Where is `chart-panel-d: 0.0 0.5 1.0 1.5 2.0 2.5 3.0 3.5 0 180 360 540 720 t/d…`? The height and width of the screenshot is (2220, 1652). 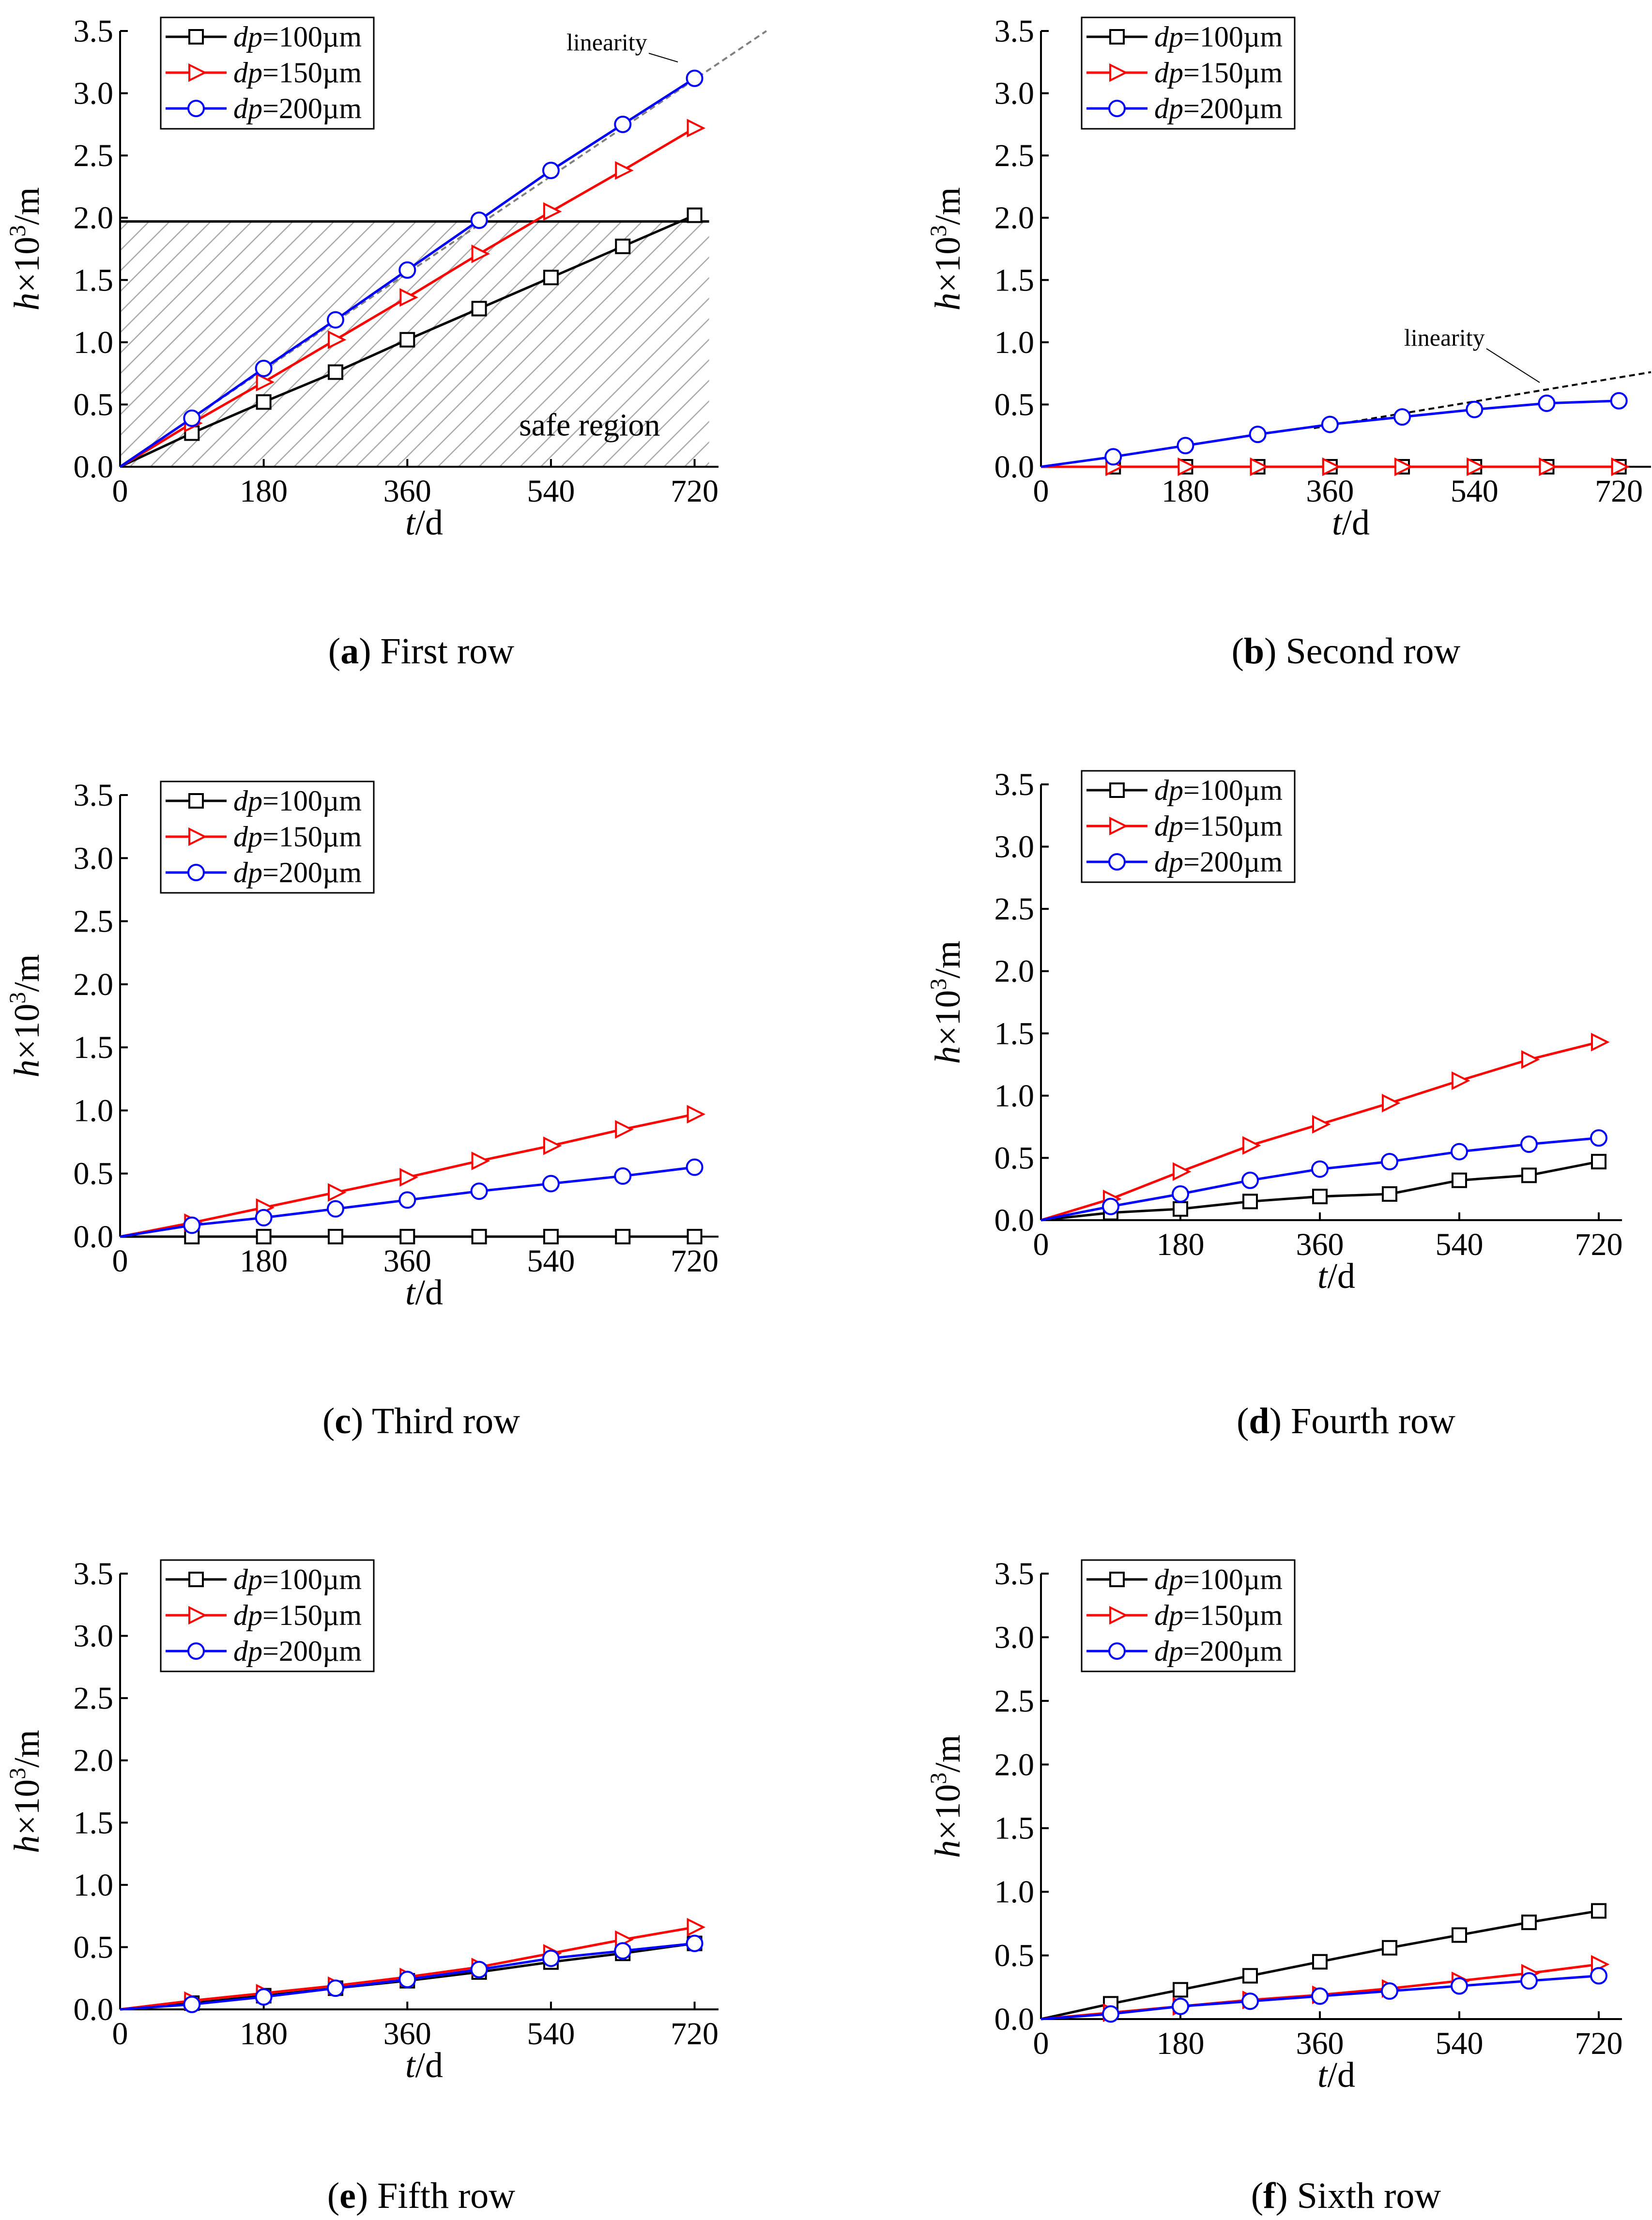
chart-panel-d: 0.0 0.5 1.0 1.5 2.0 2.5 3.0 3.5 0 180 360 540 720 t/d… is located at coordinates (1274, 1104).